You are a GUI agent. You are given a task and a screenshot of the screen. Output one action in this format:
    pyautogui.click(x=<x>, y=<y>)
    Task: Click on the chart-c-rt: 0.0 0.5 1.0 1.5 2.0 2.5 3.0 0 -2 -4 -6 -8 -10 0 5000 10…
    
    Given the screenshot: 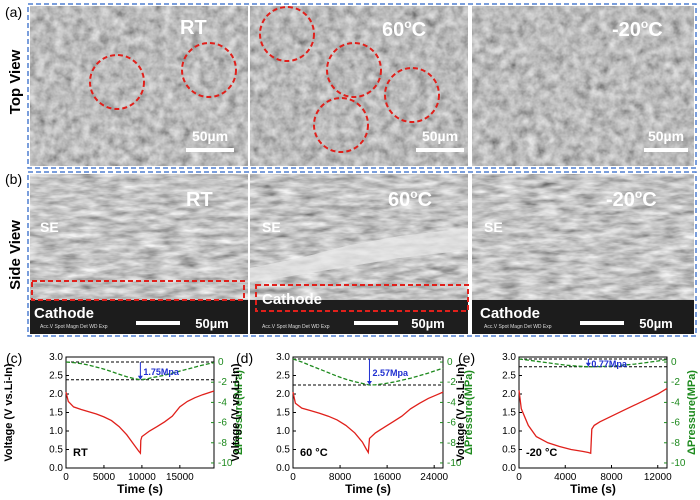 What is the action you would take?
    pyautogui.click(x=124, y=424)
    